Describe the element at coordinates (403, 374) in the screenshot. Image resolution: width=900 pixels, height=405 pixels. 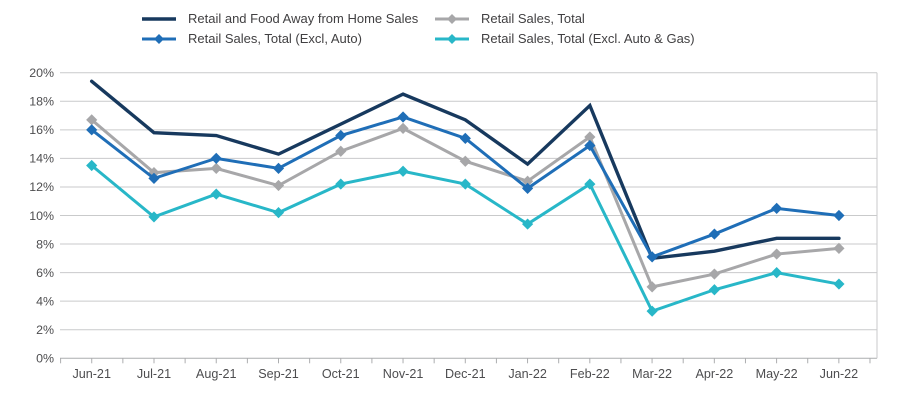
I see `x-axis-label: Nov-21` at that location.